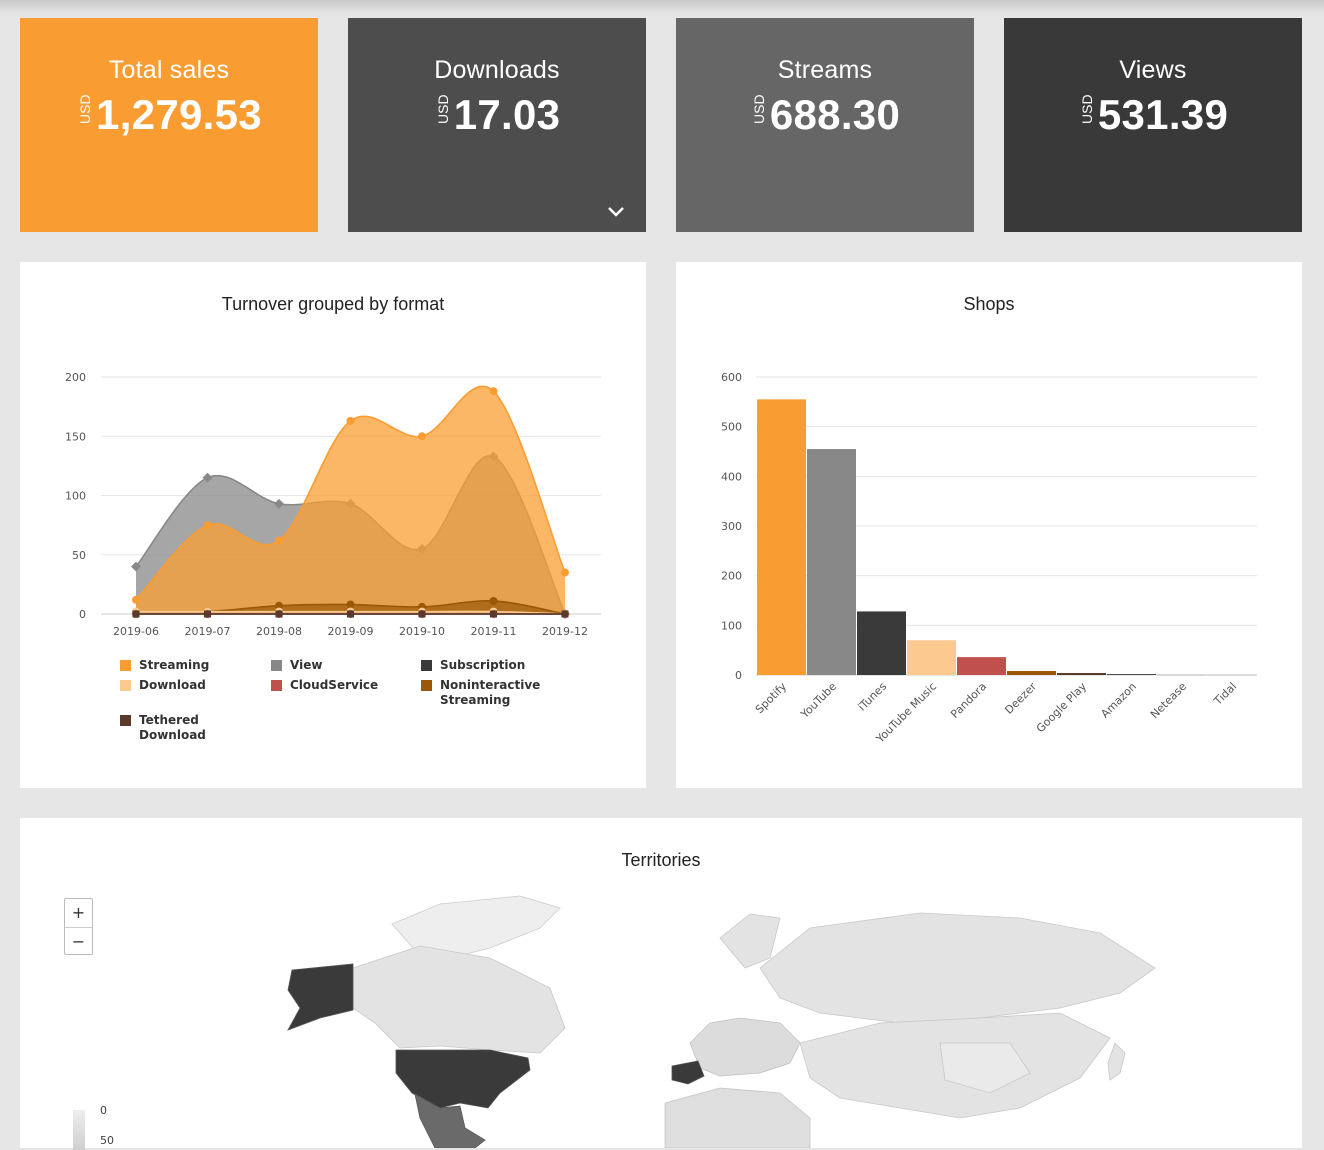 This screenshot has height=1150, width=1324. Describe the element at coordinates (78, 912) in the screenshot. I see `zoom-in-button: +` at that location.